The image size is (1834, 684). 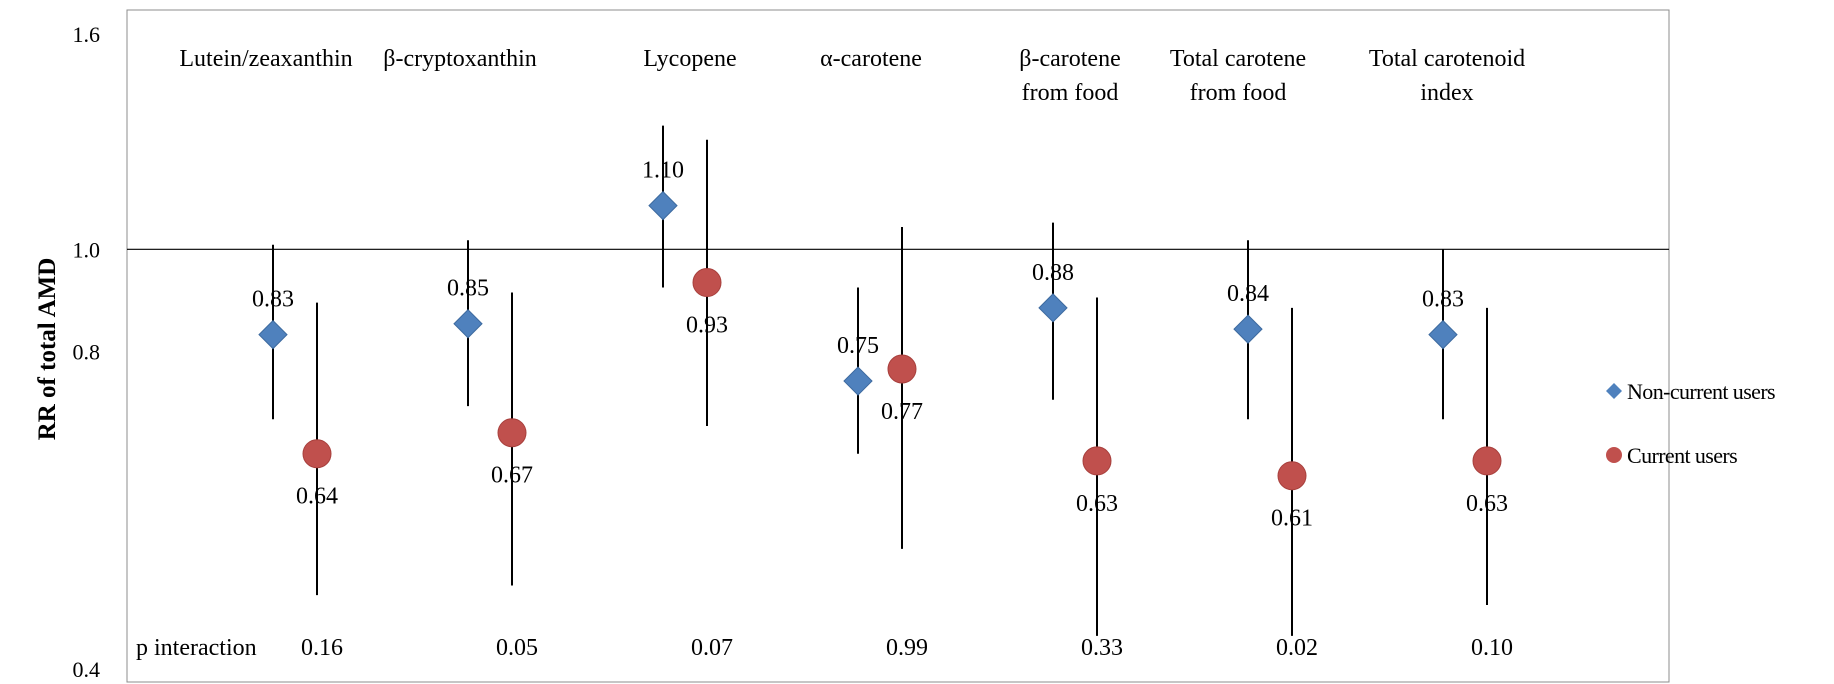 What do you see at coordinates (663, 171) in the screenshot?
I see `value-label-non-current: 1.10` at bounding box center [663, 171].